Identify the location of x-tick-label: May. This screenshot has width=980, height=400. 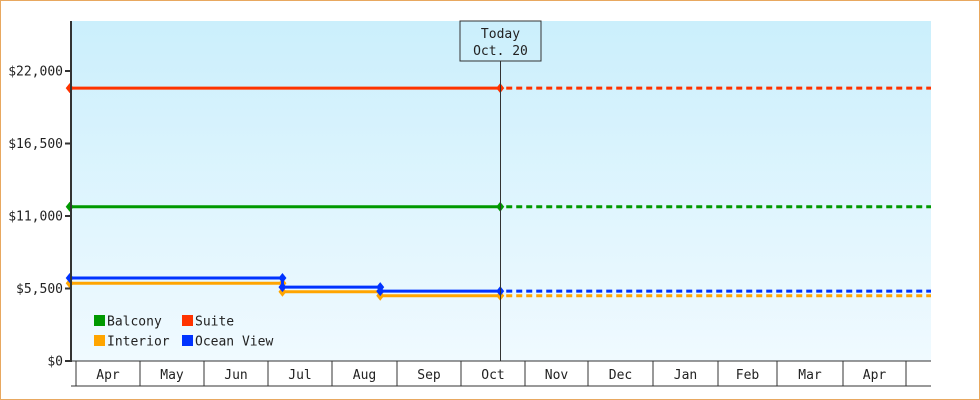
(172, 375).